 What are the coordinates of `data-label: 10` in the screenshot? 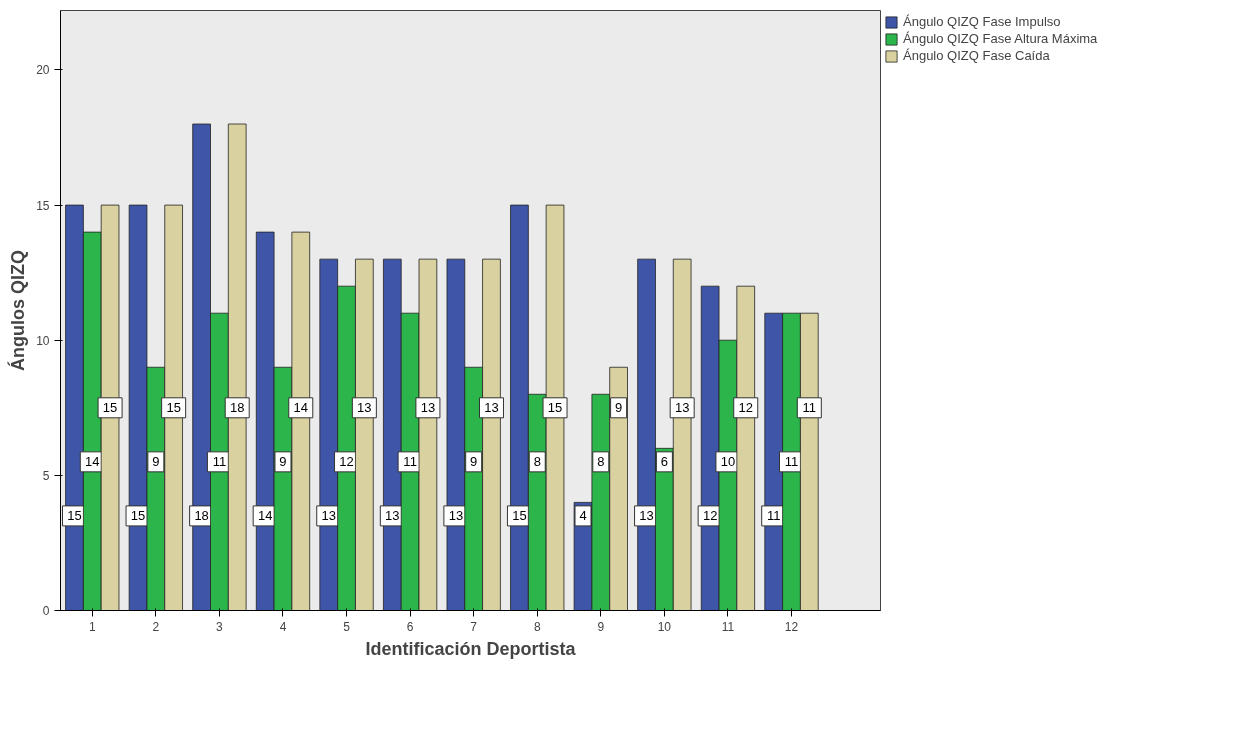 It's located at (728, 462).